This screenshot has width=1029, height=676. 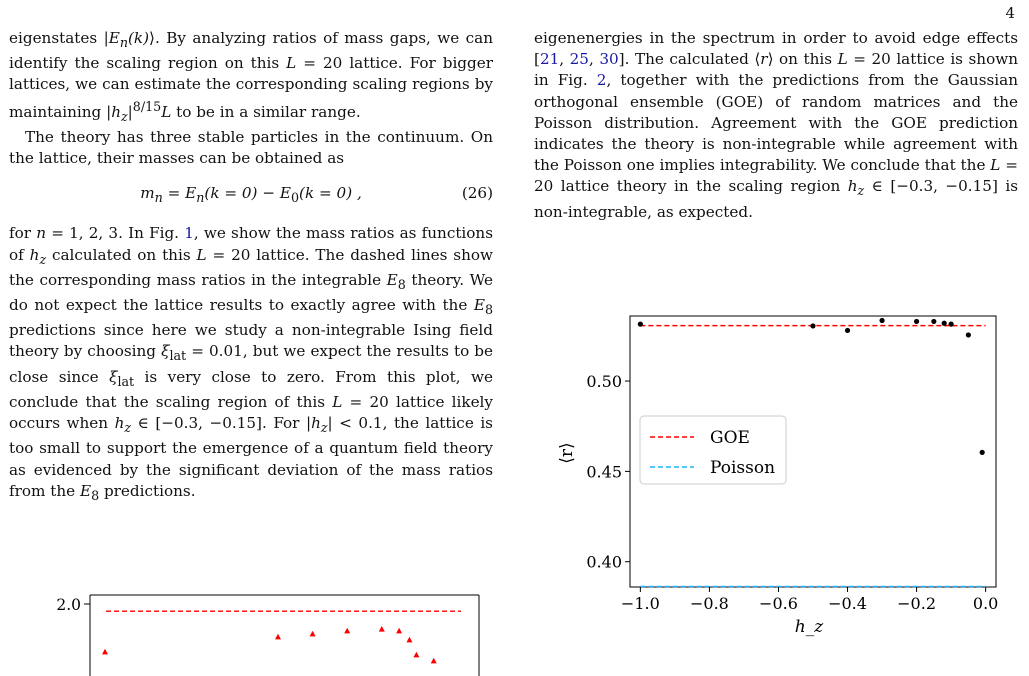 What do you see at coordinates (579, 59) in the screenshot?
I see `citation-25: 25` at bounding box center [579, 59].